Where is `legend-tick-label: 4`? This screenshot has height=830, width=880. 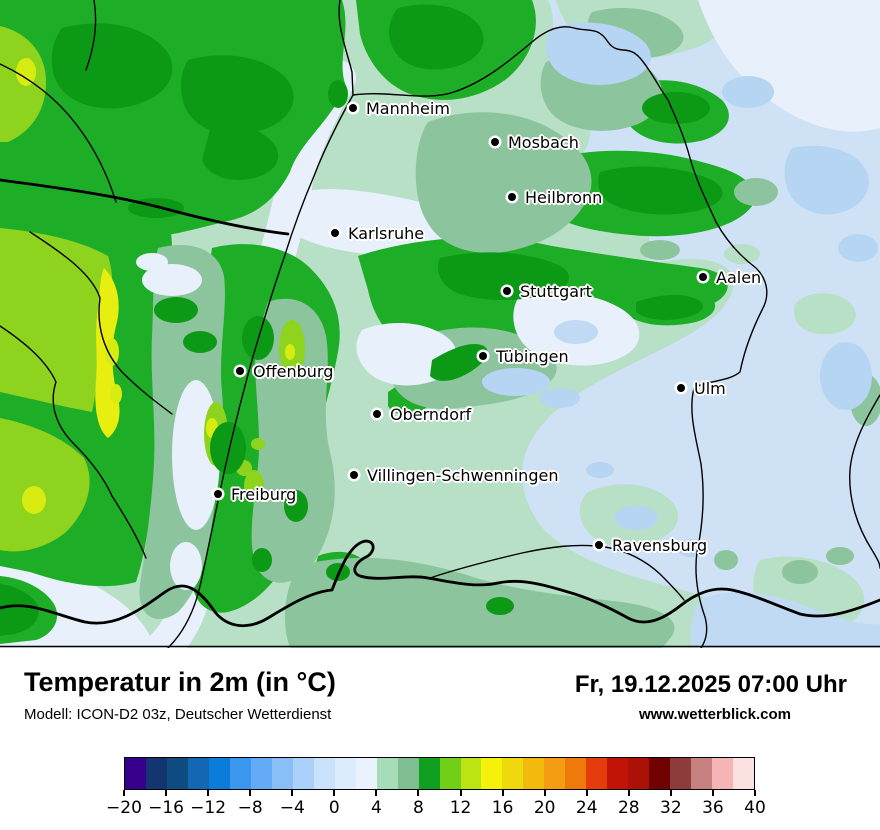 legend-tick-label: 4 is located at coordinates (376, 808).